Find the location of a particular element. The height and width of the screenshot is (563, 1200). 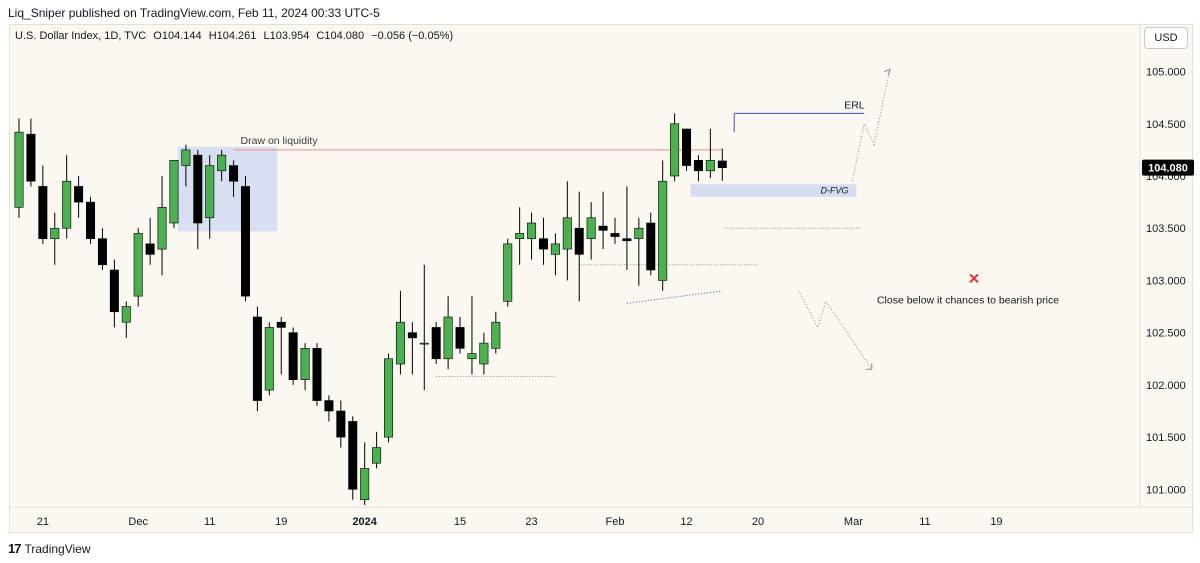

x-tick-label: 15 is located at coordinates (460, 522).